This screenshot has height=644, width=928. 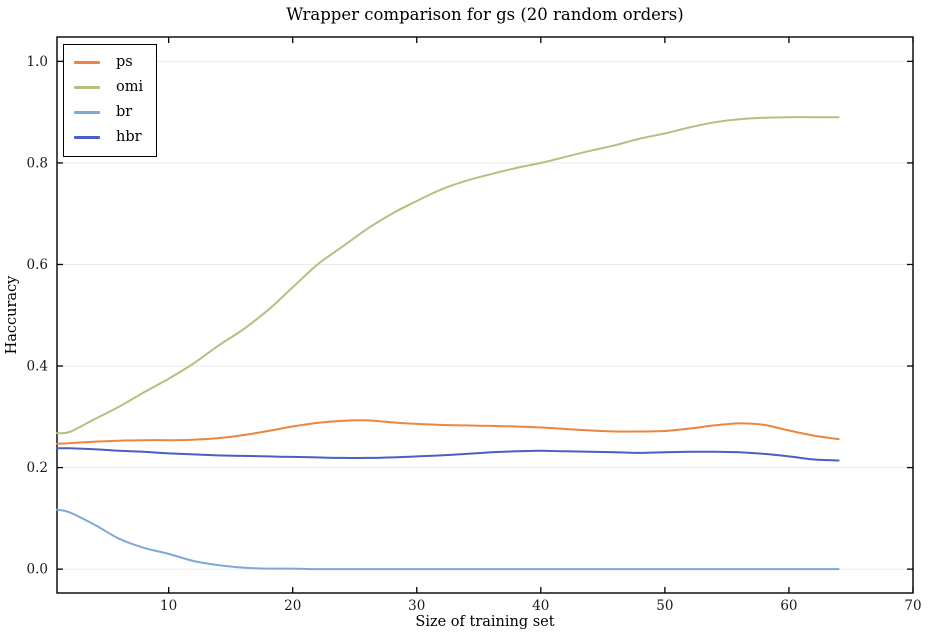 I want to click on legend-label-omi: omi, so click(x=130, y=87).